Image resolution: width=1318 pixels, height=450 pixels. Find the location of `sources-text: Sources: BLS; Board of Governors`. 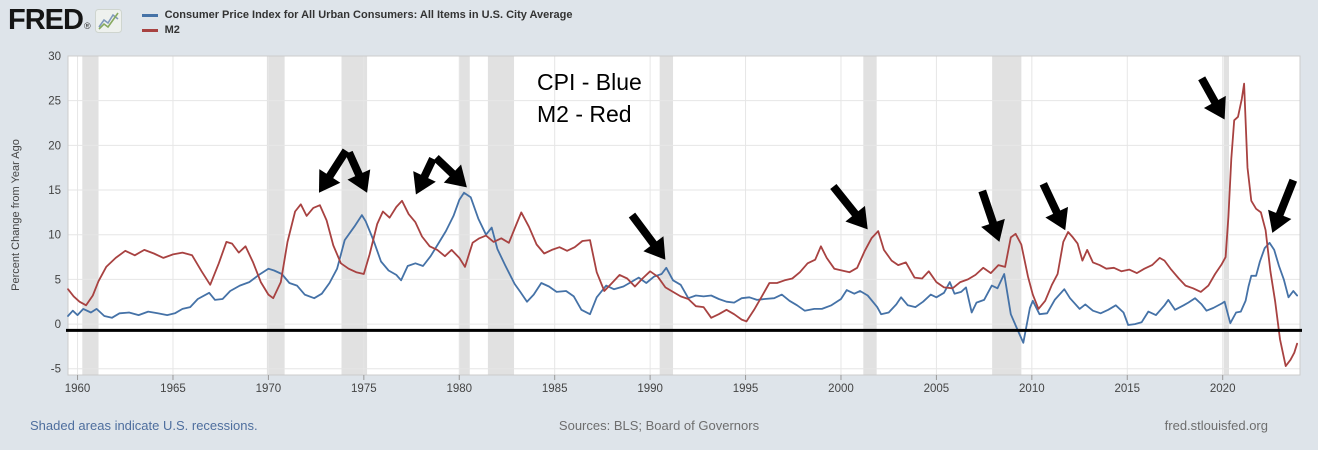

sources-text: Sources: BLS; Board of Governors is located at coordinates (659, 425).